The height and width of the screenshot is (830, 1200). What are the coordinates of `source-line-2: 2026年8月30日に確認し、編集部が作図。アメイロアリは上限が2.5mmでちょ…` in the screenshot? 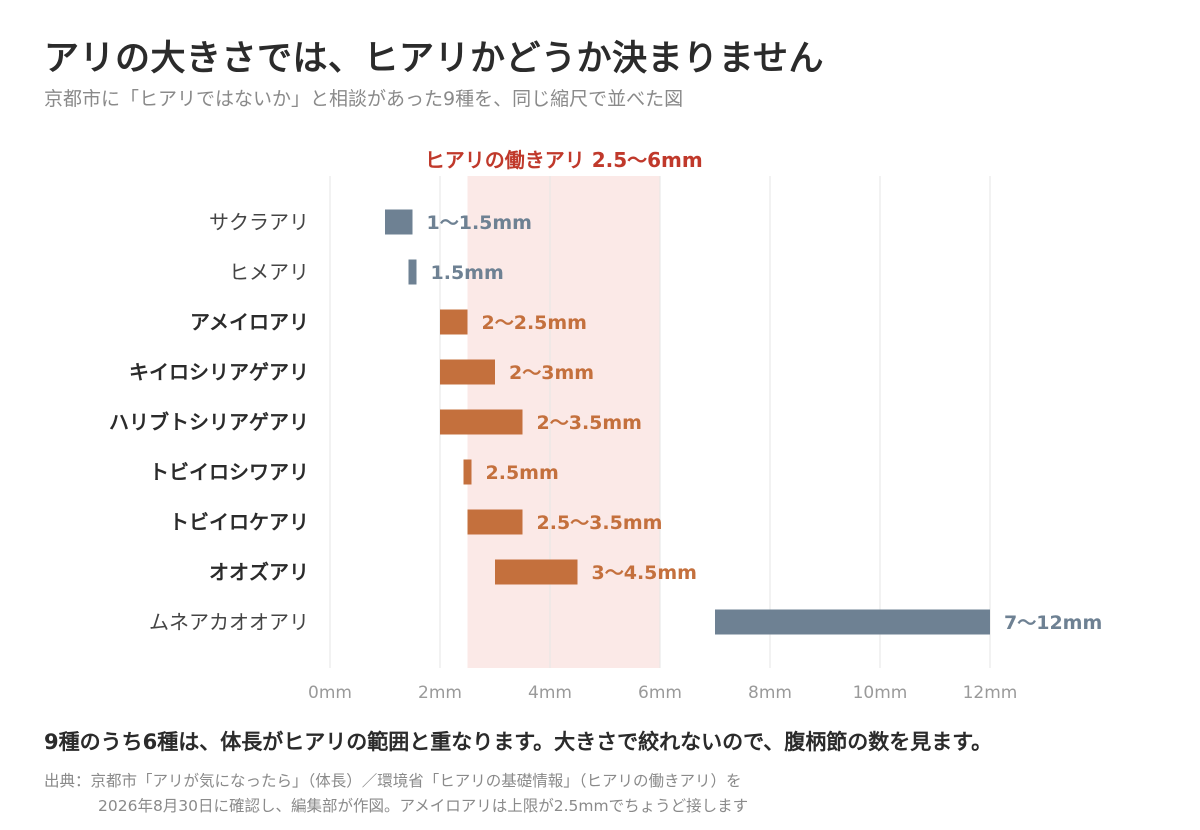 It's located at (423, 806).